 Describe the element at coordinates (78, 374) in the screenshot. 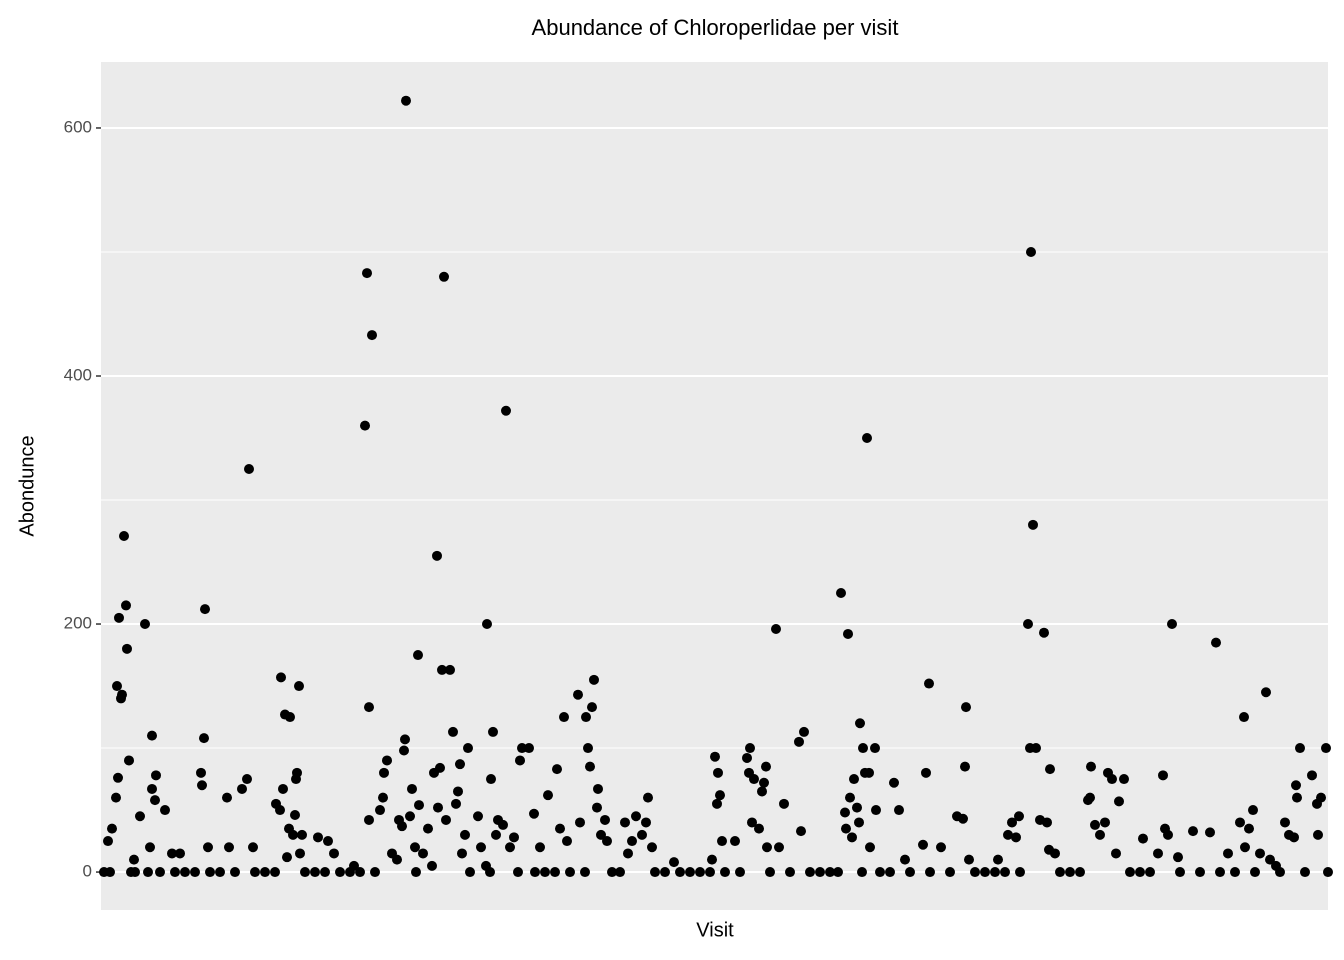

I see `y-tick-label: 400` at that location.